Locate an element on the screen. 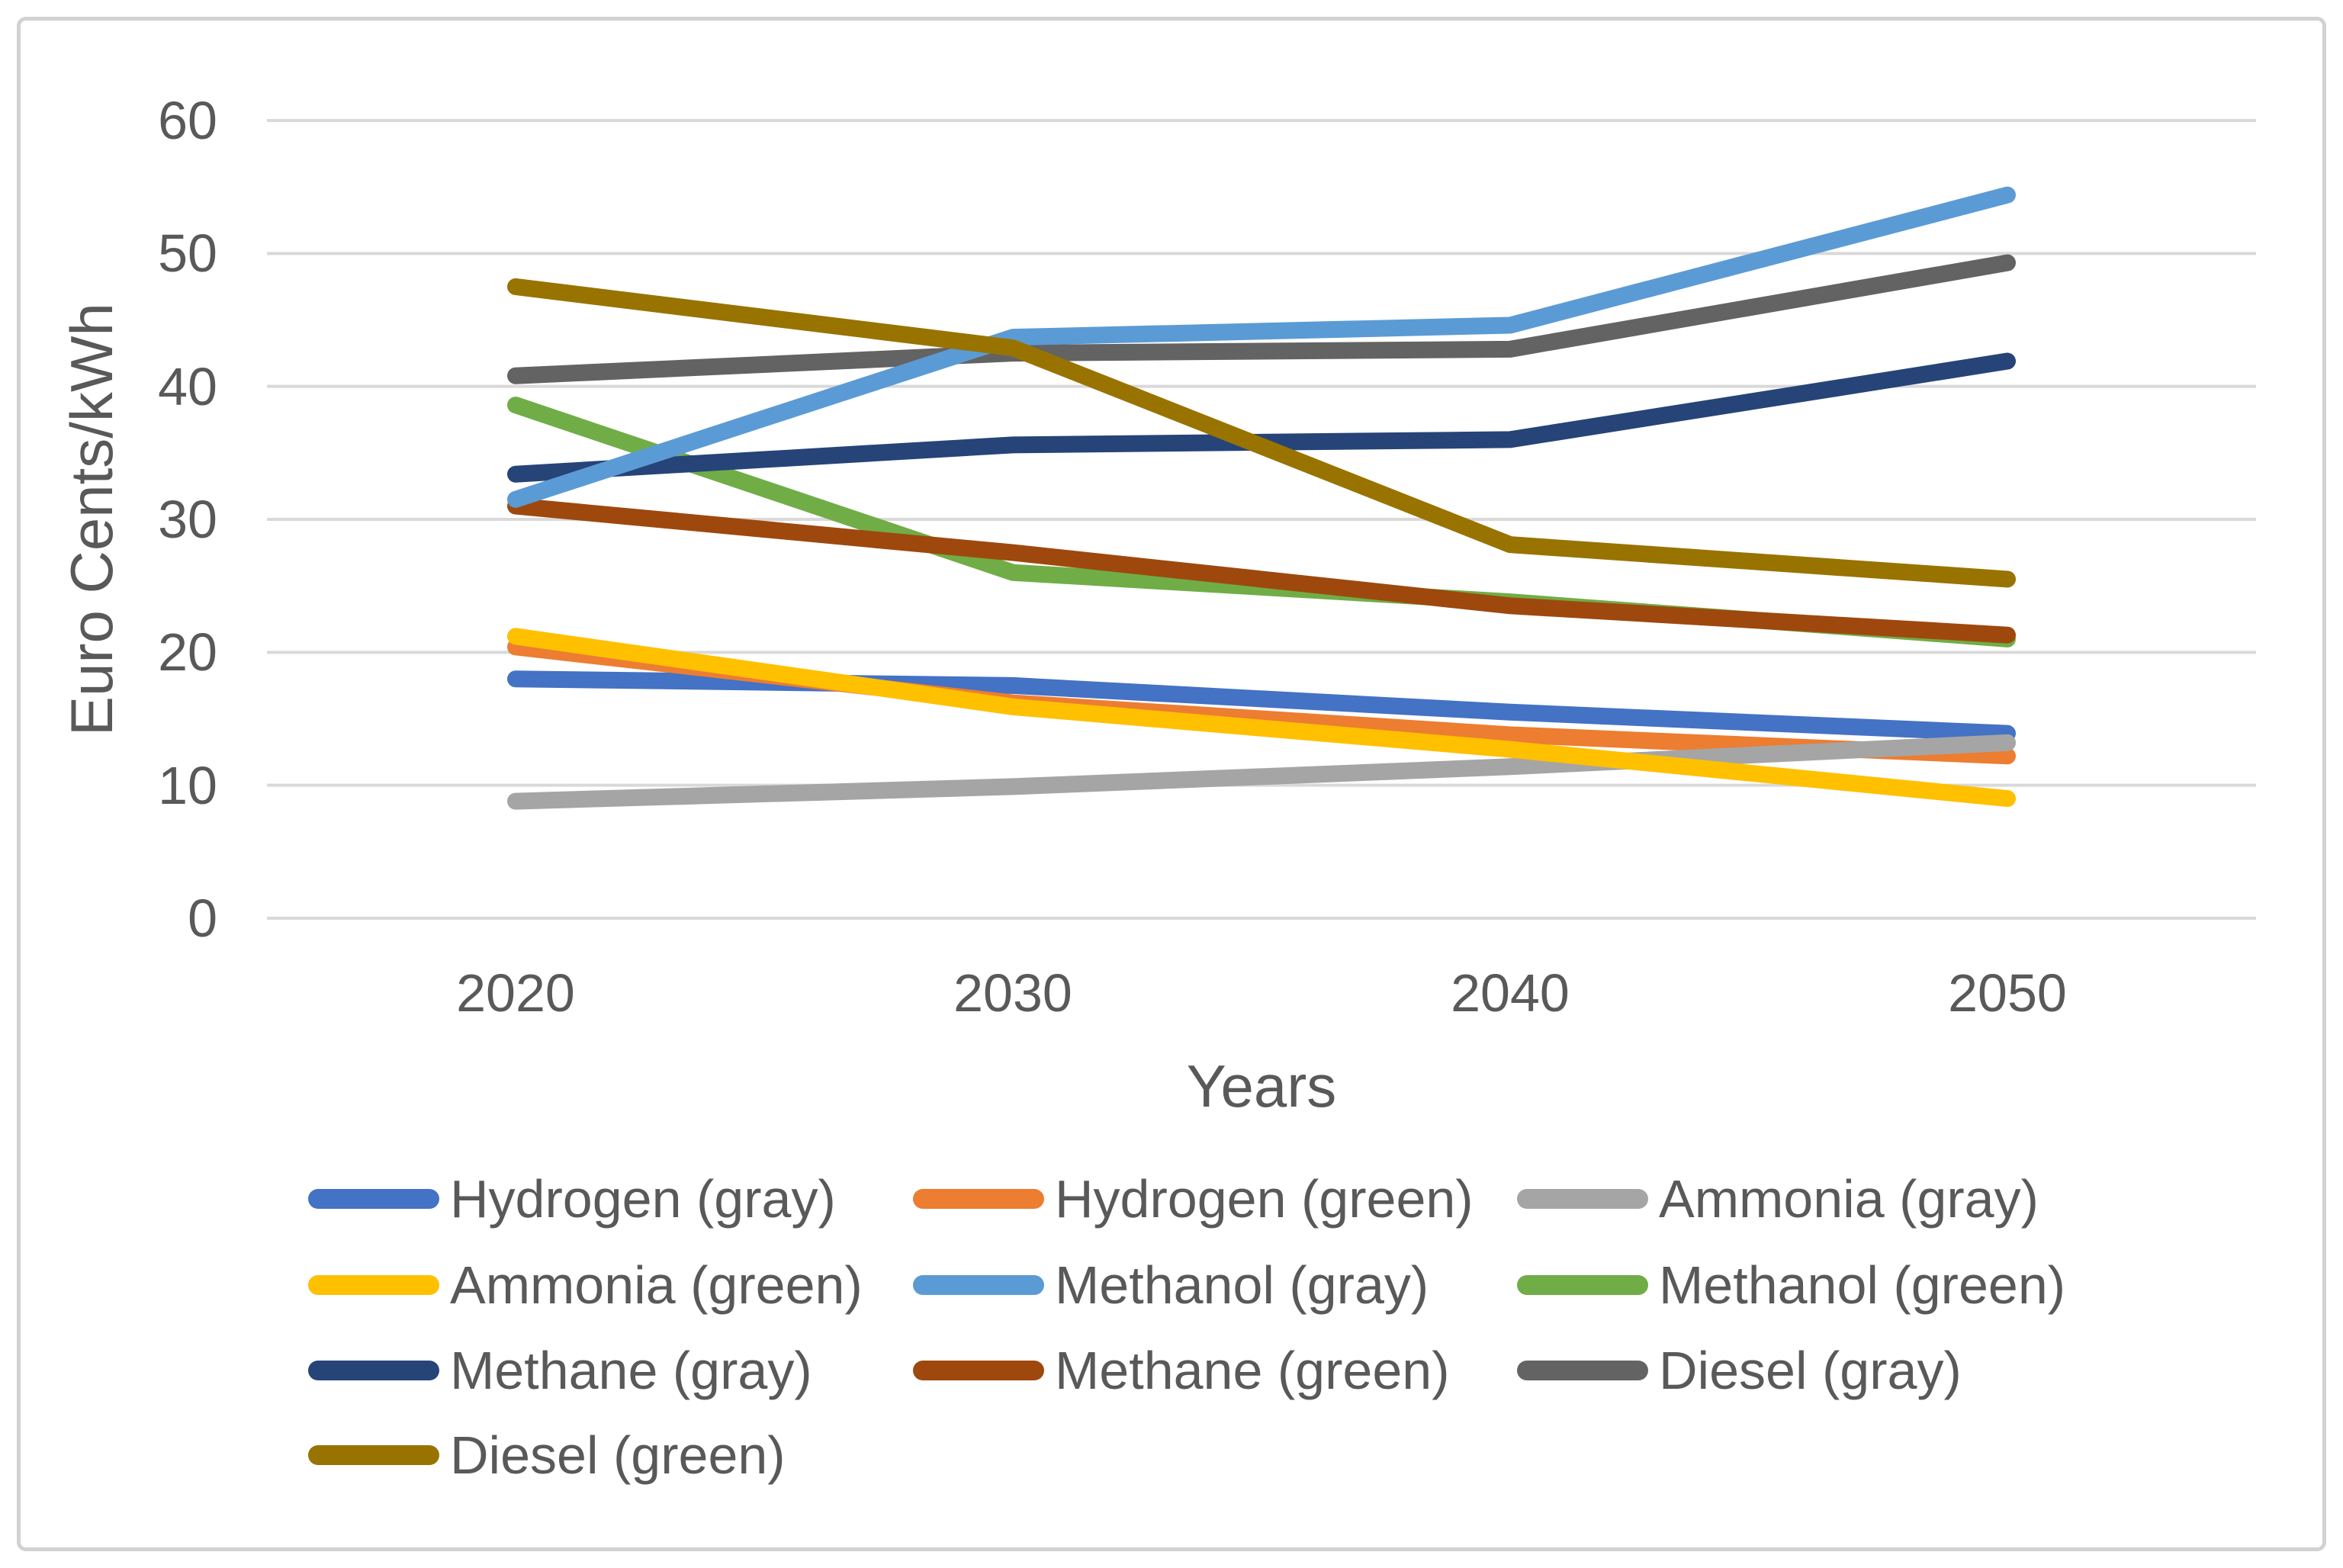 Image resolution: width=2343 pixels, height=1568 pixels. legend-label: Methane (gray) is located at coordinates (631, 1370).